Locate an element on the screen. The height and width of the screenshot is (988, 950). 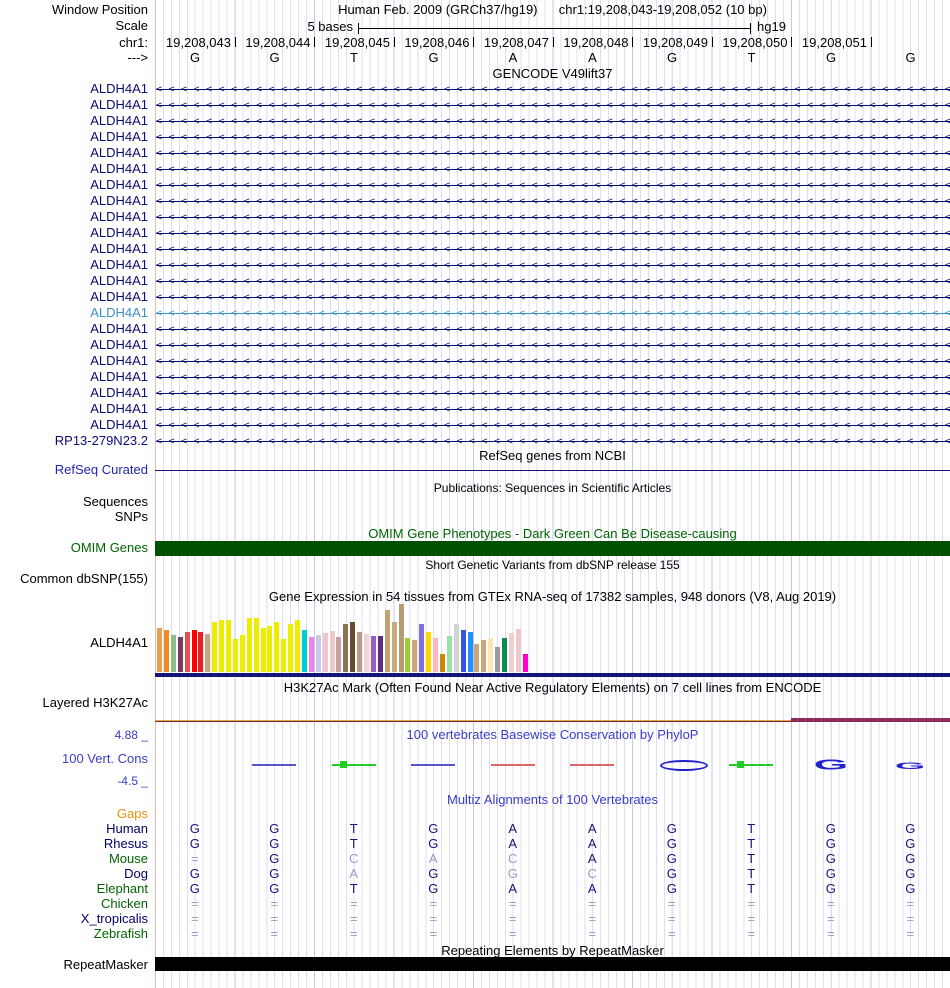
gtex-gene-label: ALDH4A1 is located at coordinates (119, 642).